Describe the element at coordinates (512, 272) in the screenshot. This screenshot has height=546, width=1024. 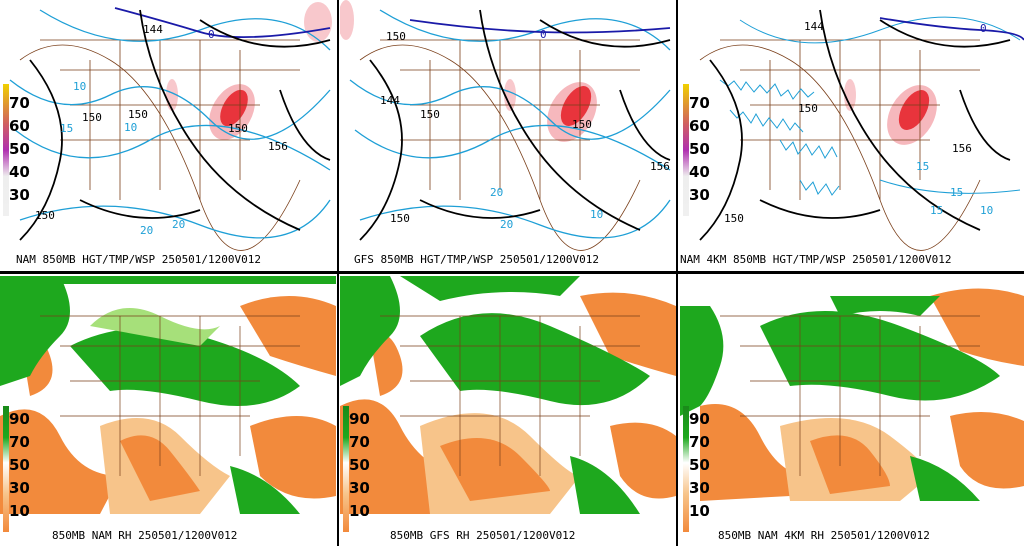
I see `panel-divider` at that location.